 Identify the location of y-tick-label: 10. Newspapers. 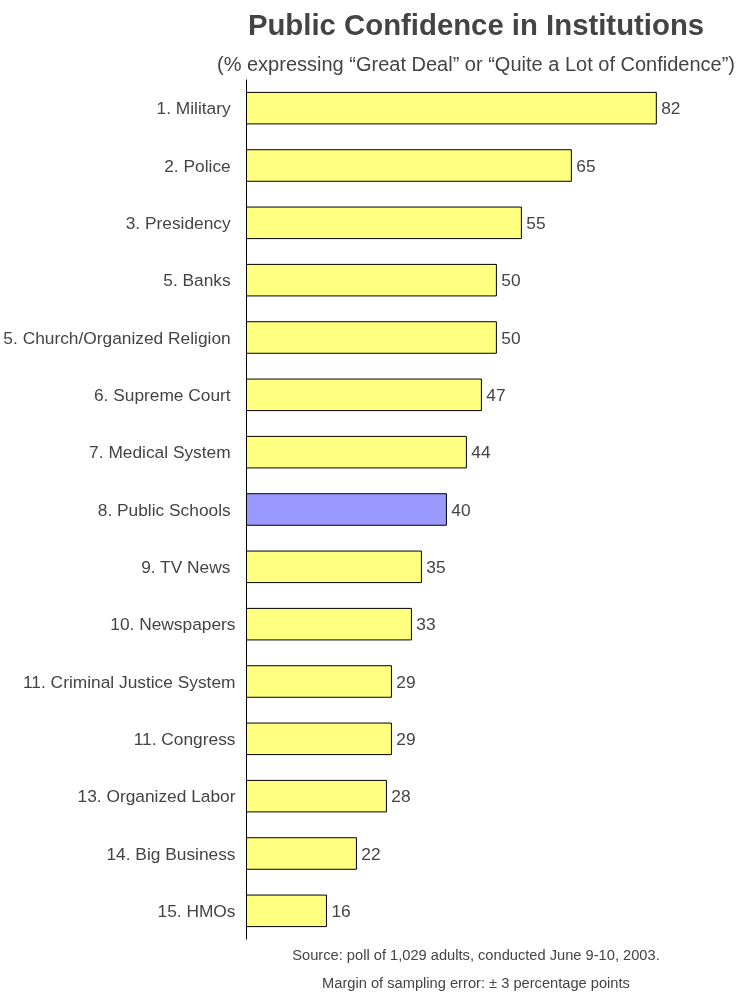
(173, 624).